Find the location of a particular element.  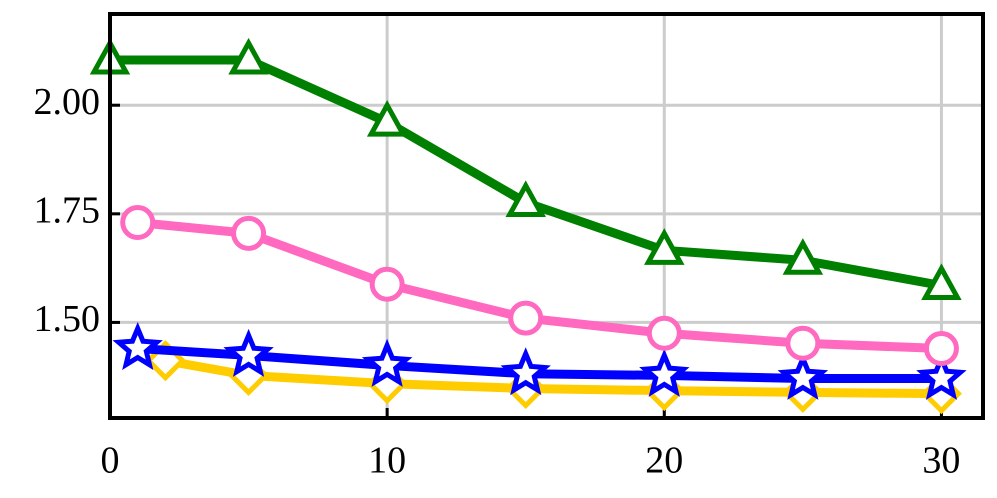

y-tick-label: 1.50 is located at coordinates (67, 319).